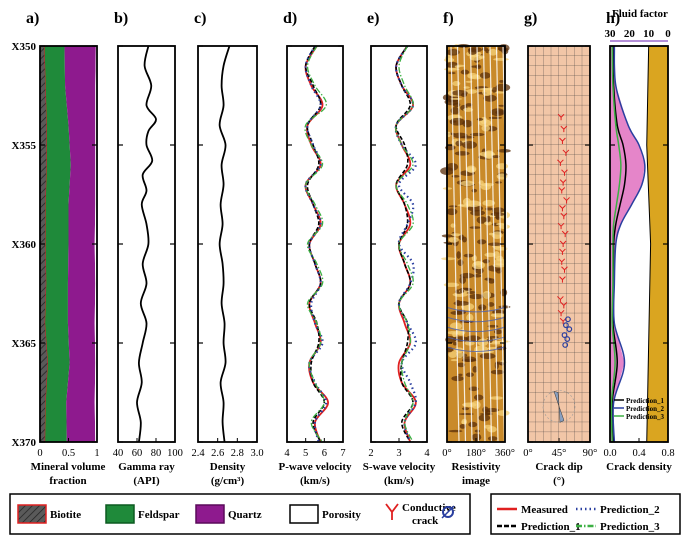 The height and width of the screenshot is (540, 690). Describe the element at coordinates (527, 453) in the screenshot. I see `x-tick-label: 0°` at that location.